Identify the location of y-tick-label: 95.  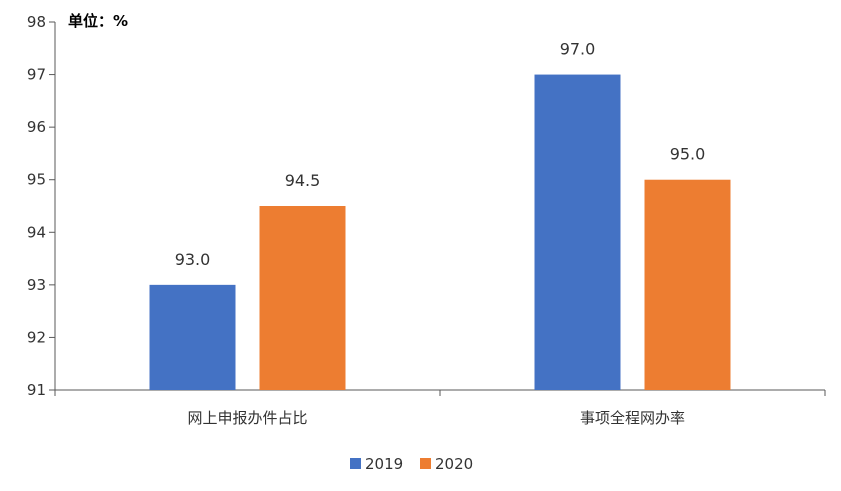
(36, 180).